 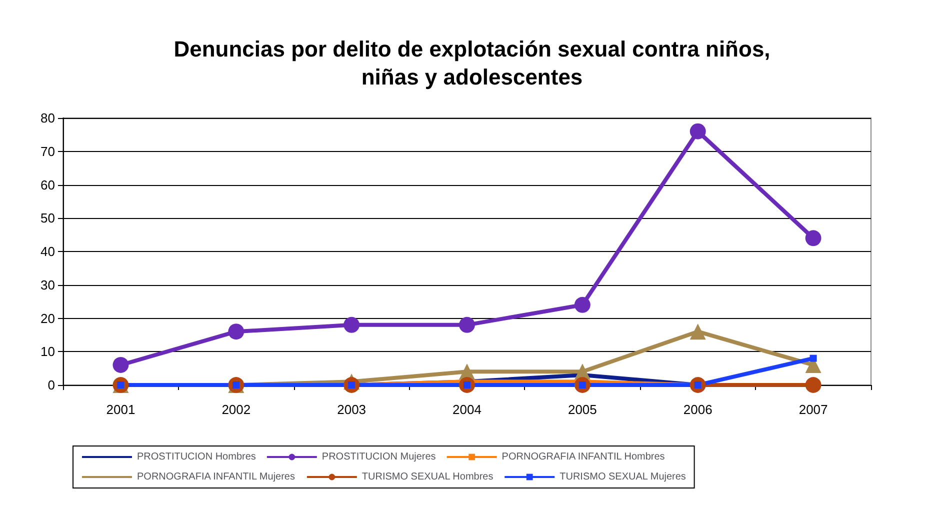 I want to click on y-tick-label: 30, so click(x=47, y=284).